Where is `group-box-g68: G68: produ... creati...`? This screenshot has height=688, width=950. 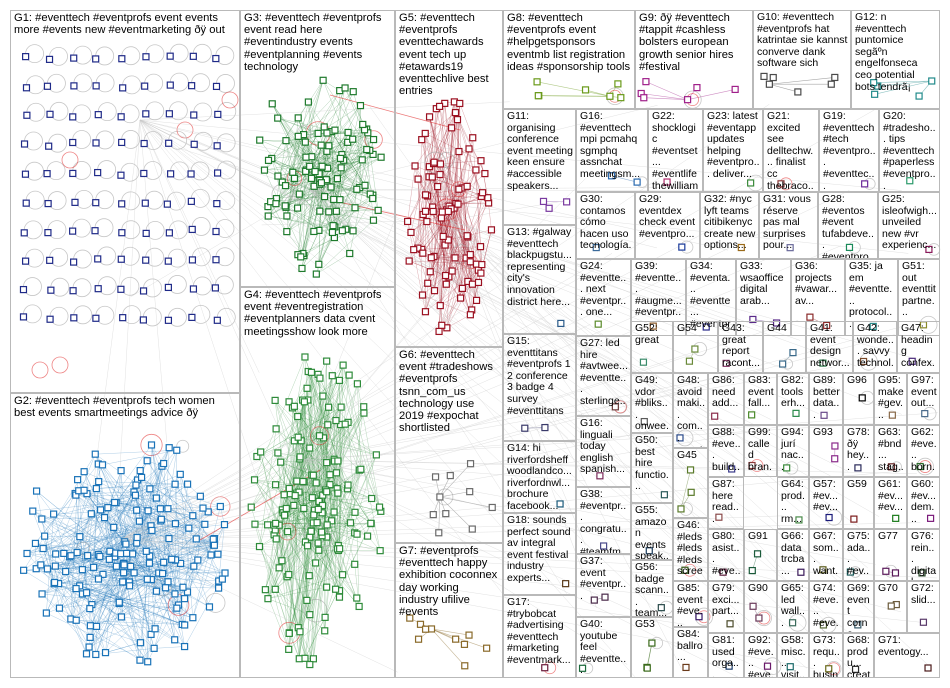 group-box-g68: G68: produ... creati... is located at coordinates (858, 655).